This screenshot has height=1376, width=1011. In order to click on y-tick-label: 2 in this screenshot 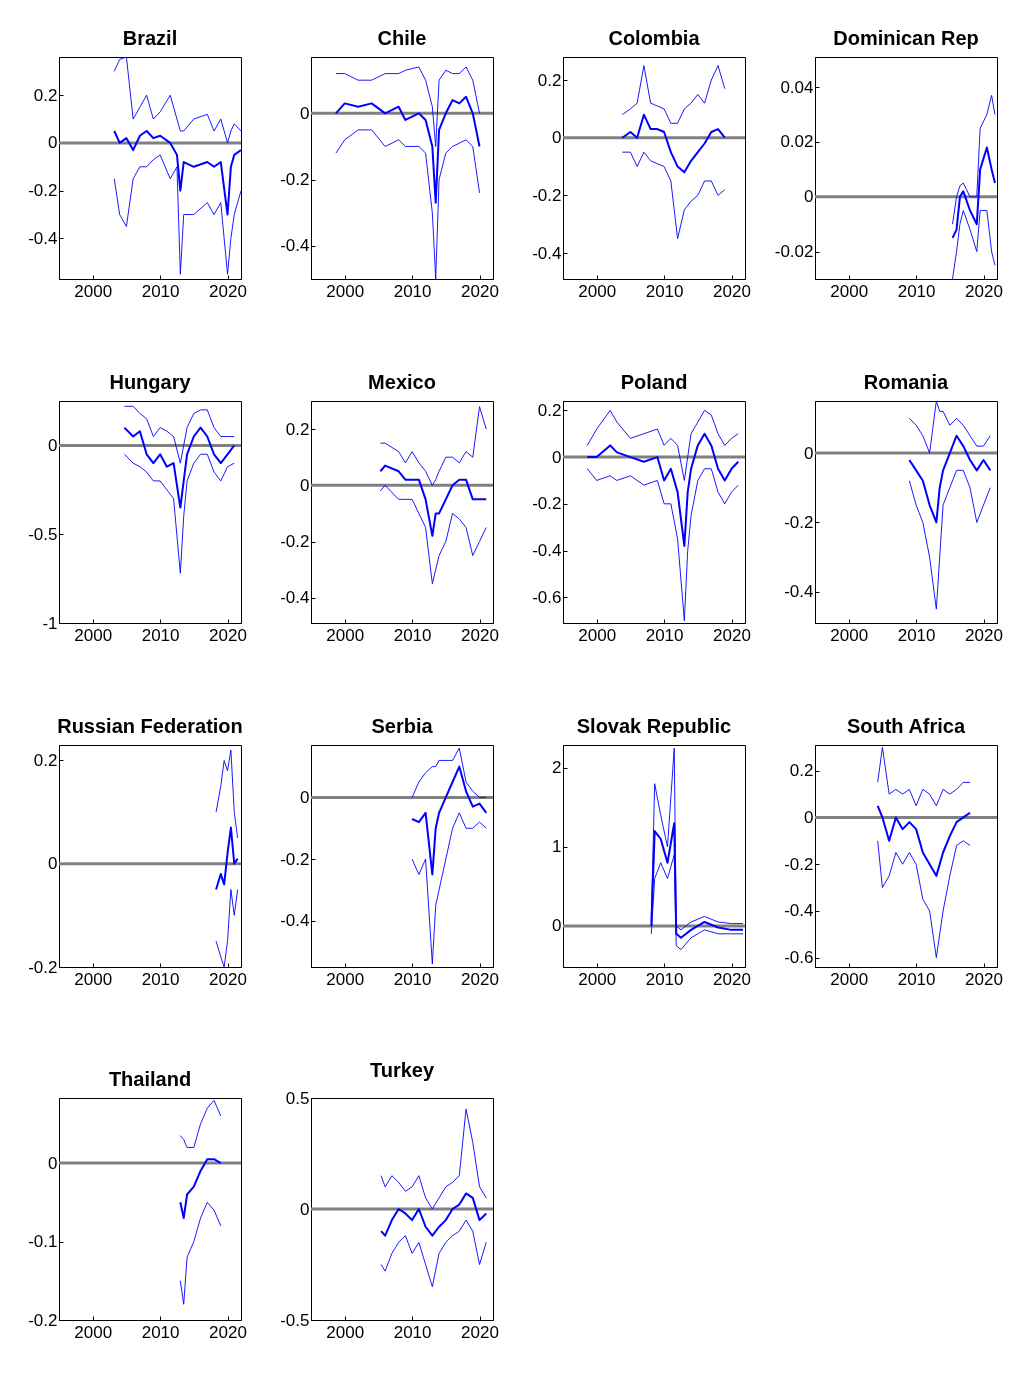, I will do `click(557, 768)`.